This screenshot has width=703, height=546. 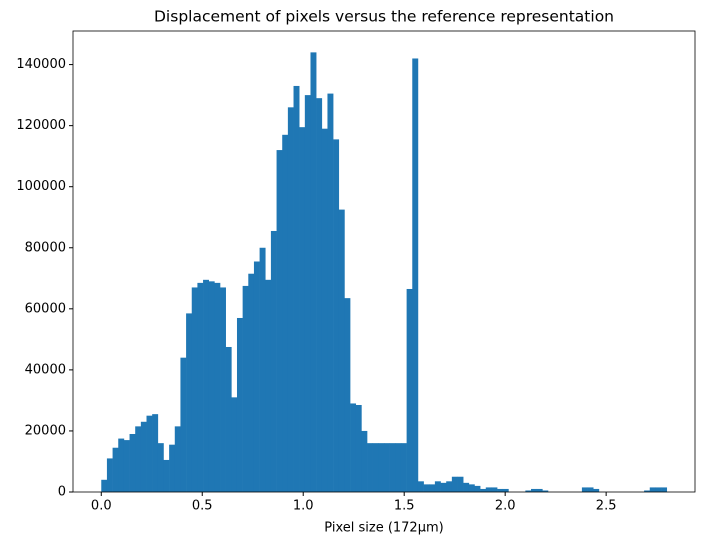 I want to click on y-tick-label: 40000, so click(x=45, y=369).